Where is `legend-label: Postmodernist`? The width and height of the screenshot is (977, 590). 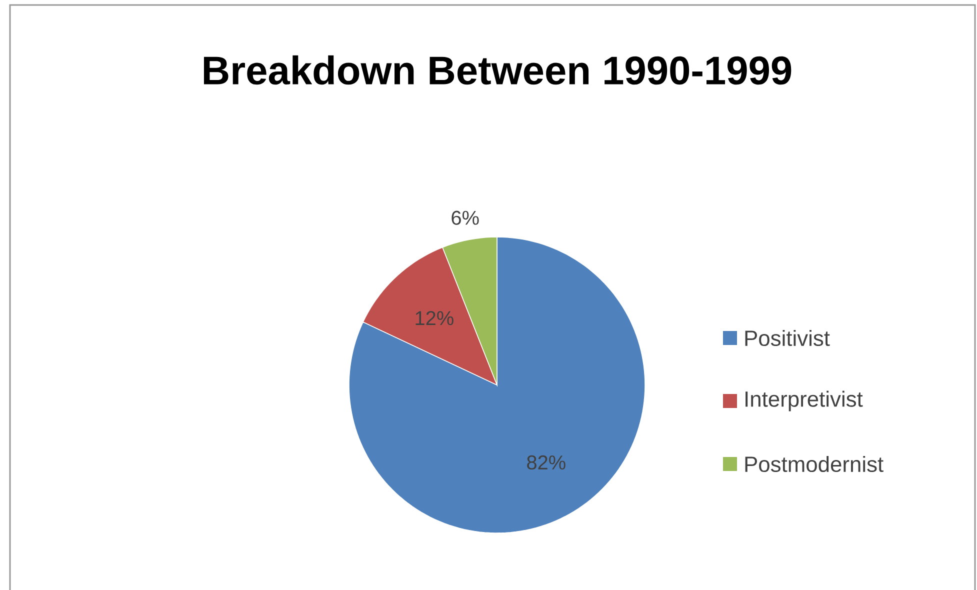 legend-label: Postmodernist is located at coordinates (814, 464).